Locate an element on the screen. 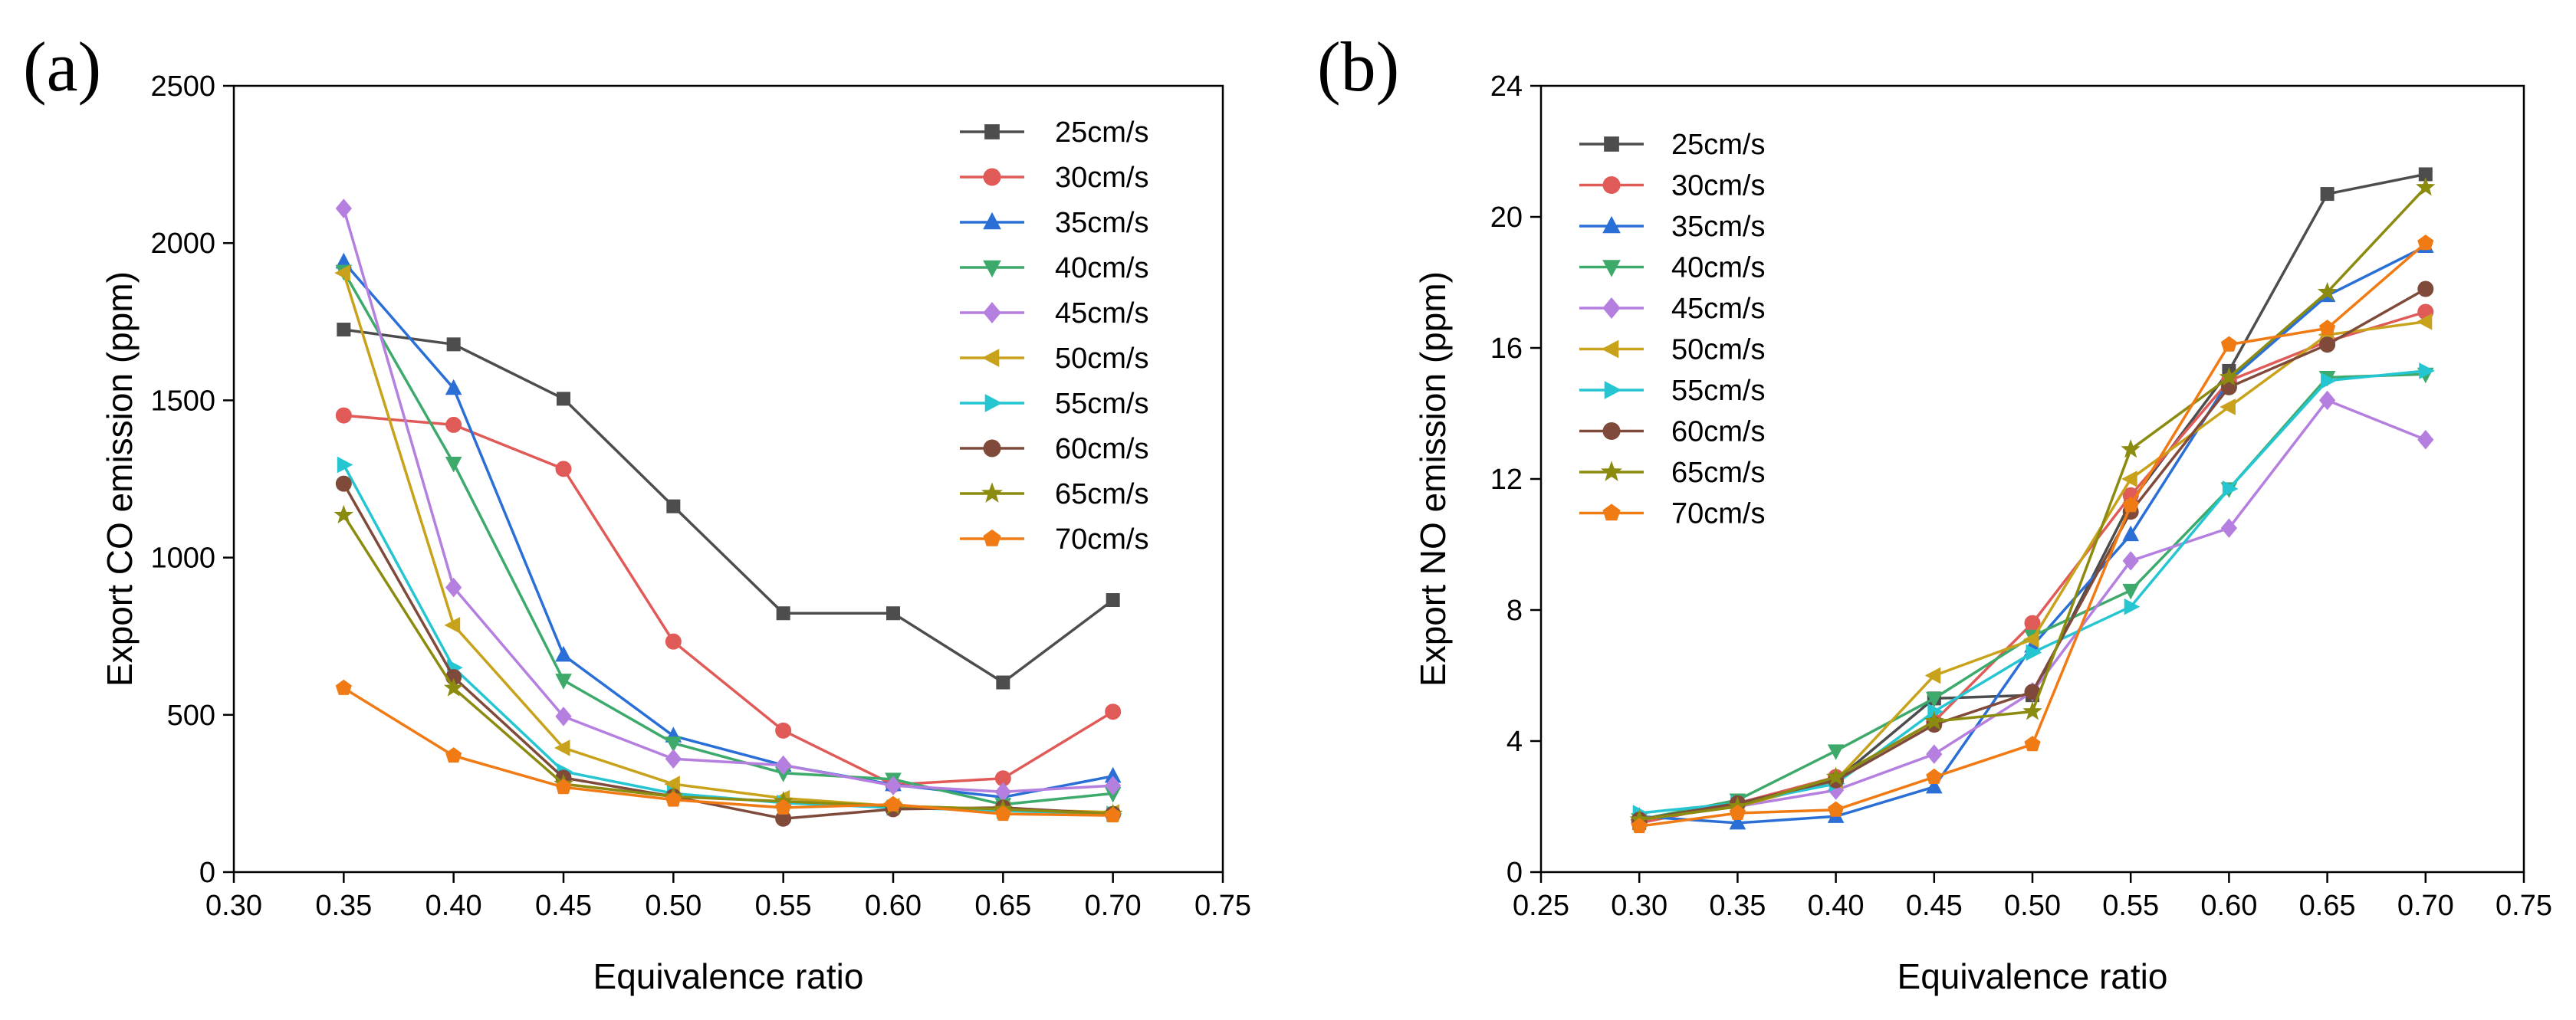  y-tick-label-a: 500 is located at coordinates (191, 716).